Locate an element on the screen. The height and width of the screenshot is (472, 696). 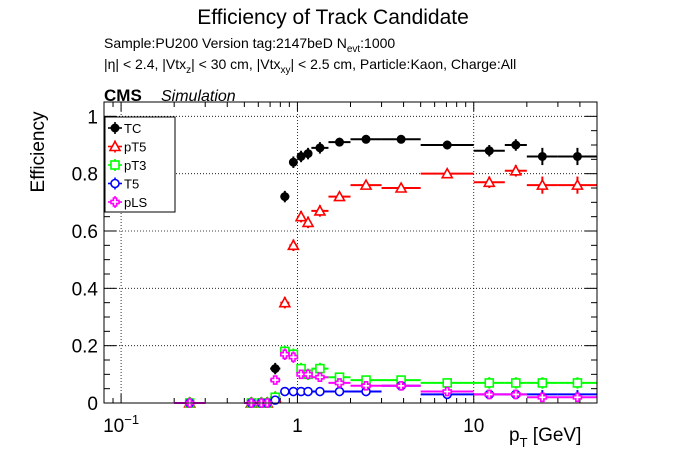
y-tick-label: 1 is located at coordinates (92, 117).